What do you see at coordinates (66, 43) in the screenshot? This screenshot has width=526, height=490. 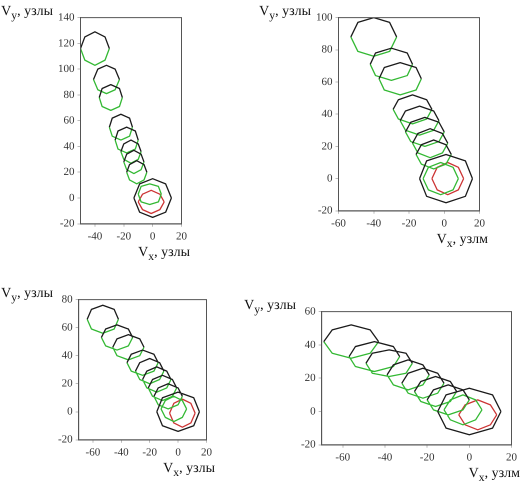 I see `y-tick-label: 120` at bounding box center [66, 43].